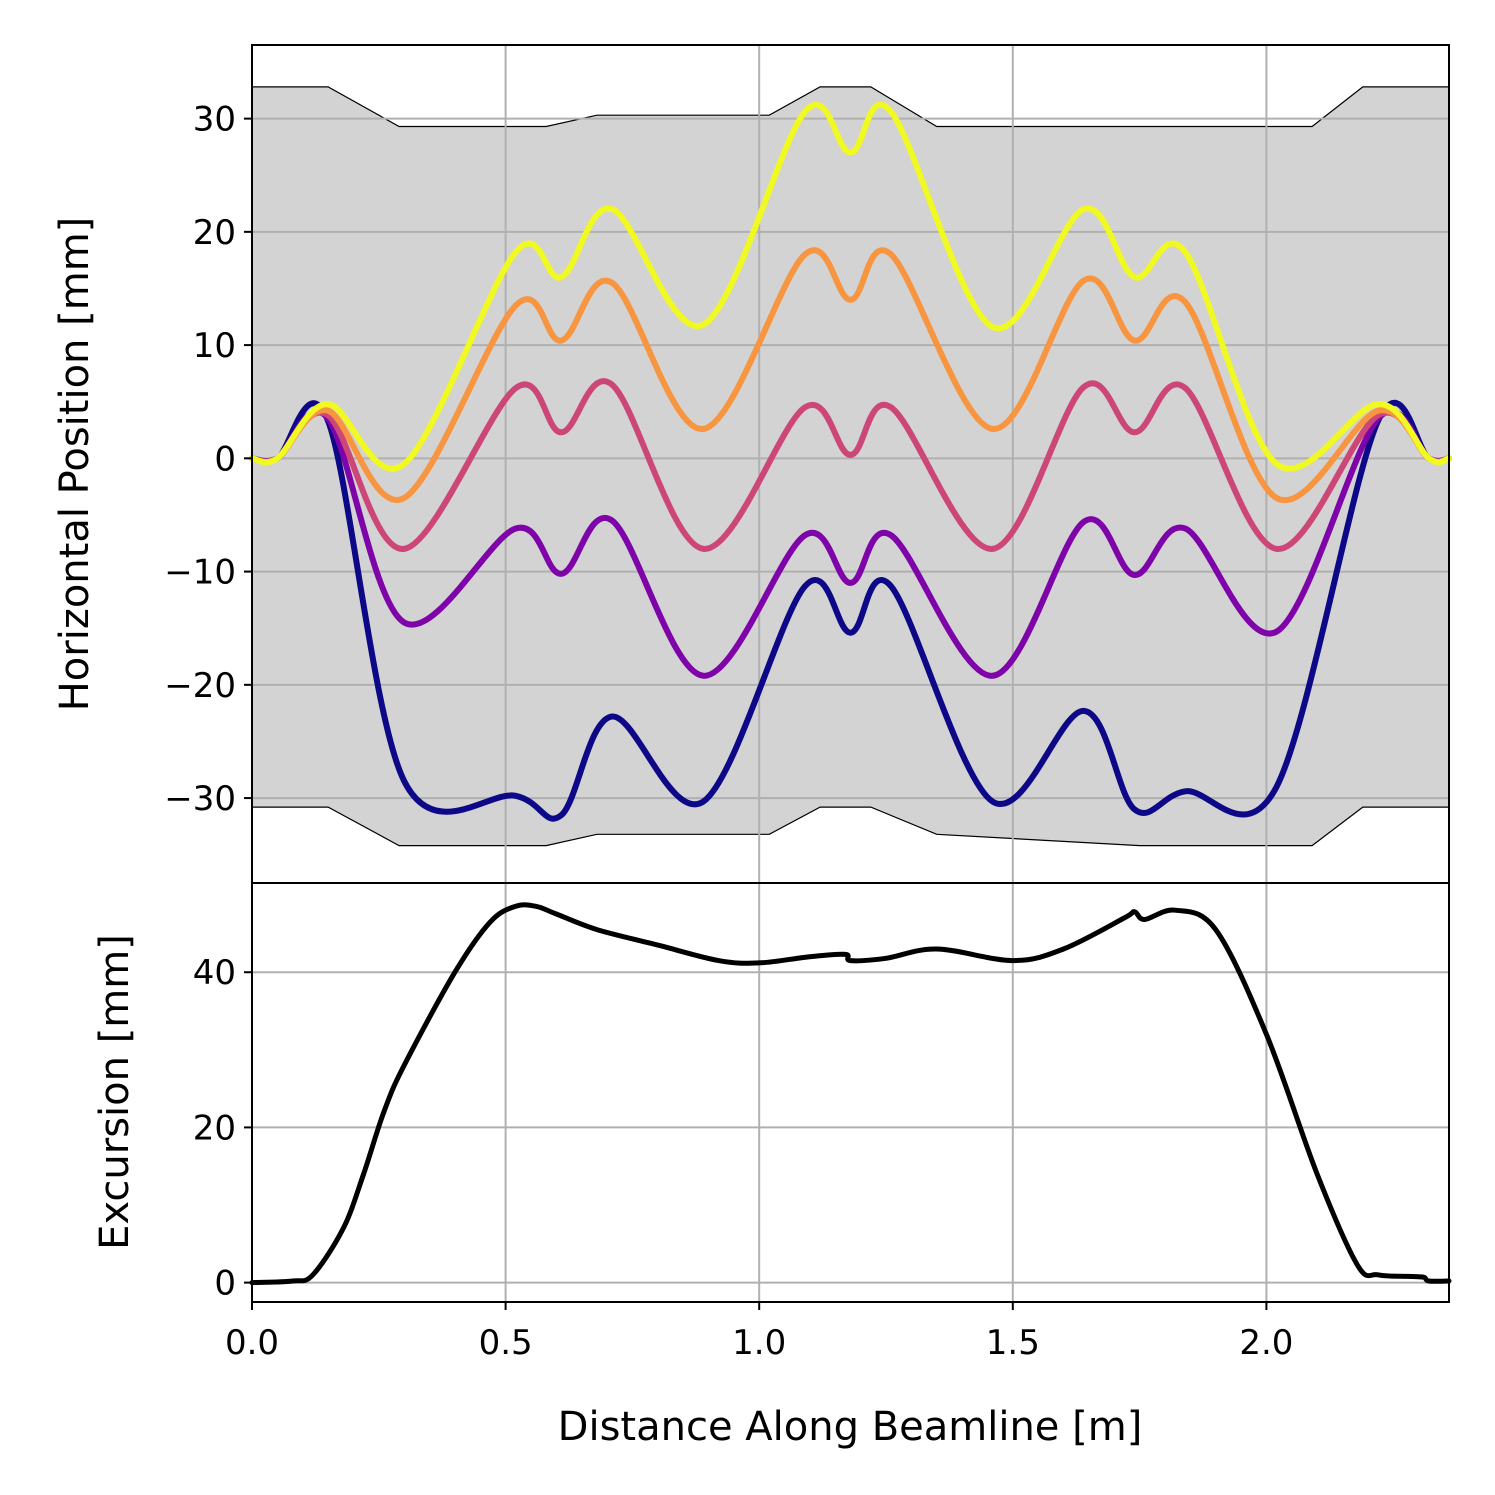 The image size is (1495, 1495). I want to click on bottom-y-tick-label-0: 0, so click(225, 1284).